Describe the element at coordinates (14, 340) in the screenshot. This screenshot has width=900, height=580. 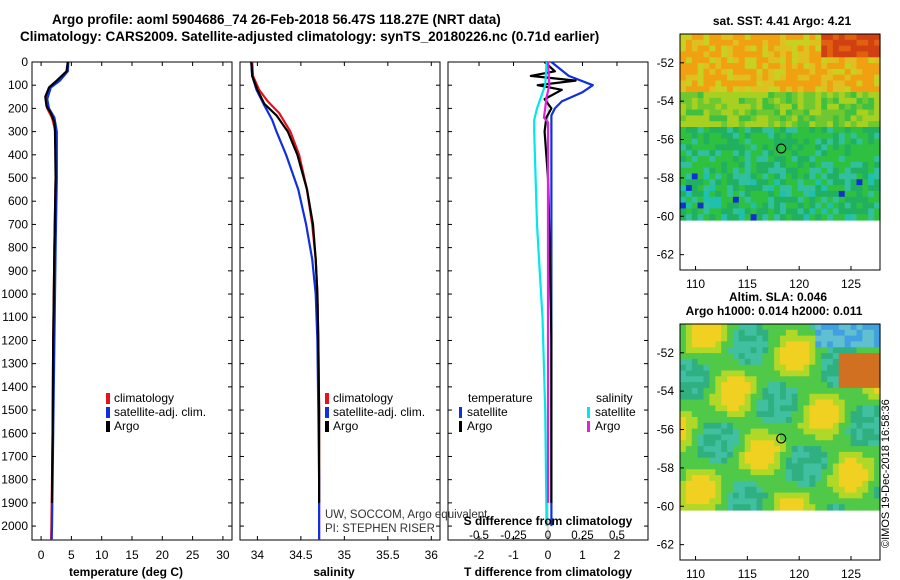
I see `depth-tick-label: 1200` at that location.